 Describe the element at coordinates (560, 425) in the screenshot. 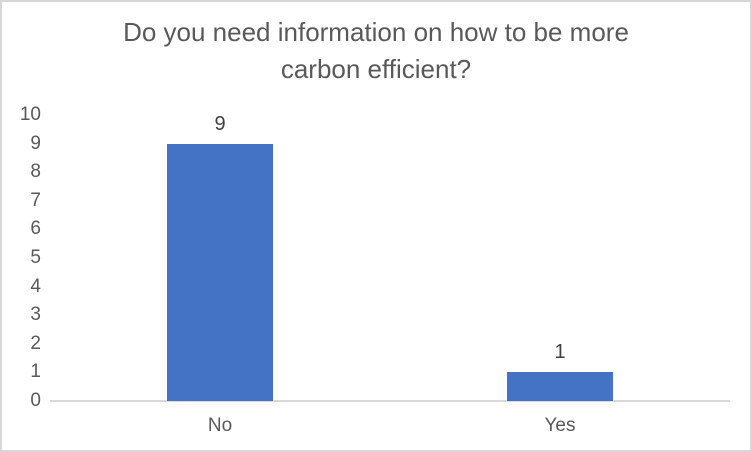

I see `x-tick-label-yes: Yes` at that location.